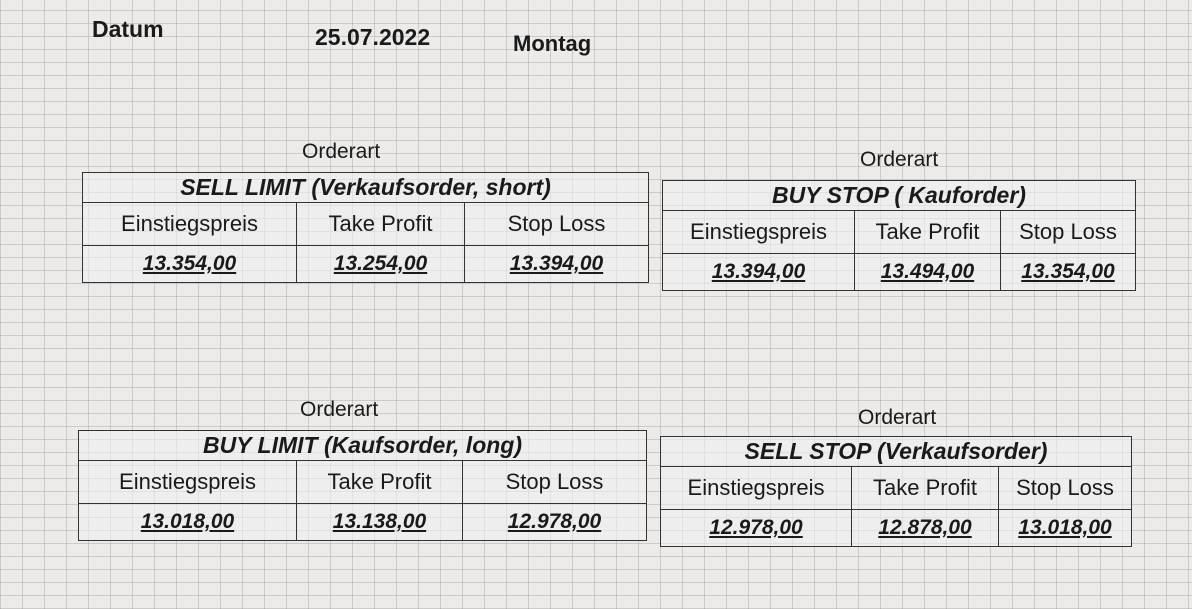 The height and width of the screenshot is (609, 1192). Describe the element at coordinates (373, 37) in the screenshot. I see `date-value: 25.07.2022` at that location.